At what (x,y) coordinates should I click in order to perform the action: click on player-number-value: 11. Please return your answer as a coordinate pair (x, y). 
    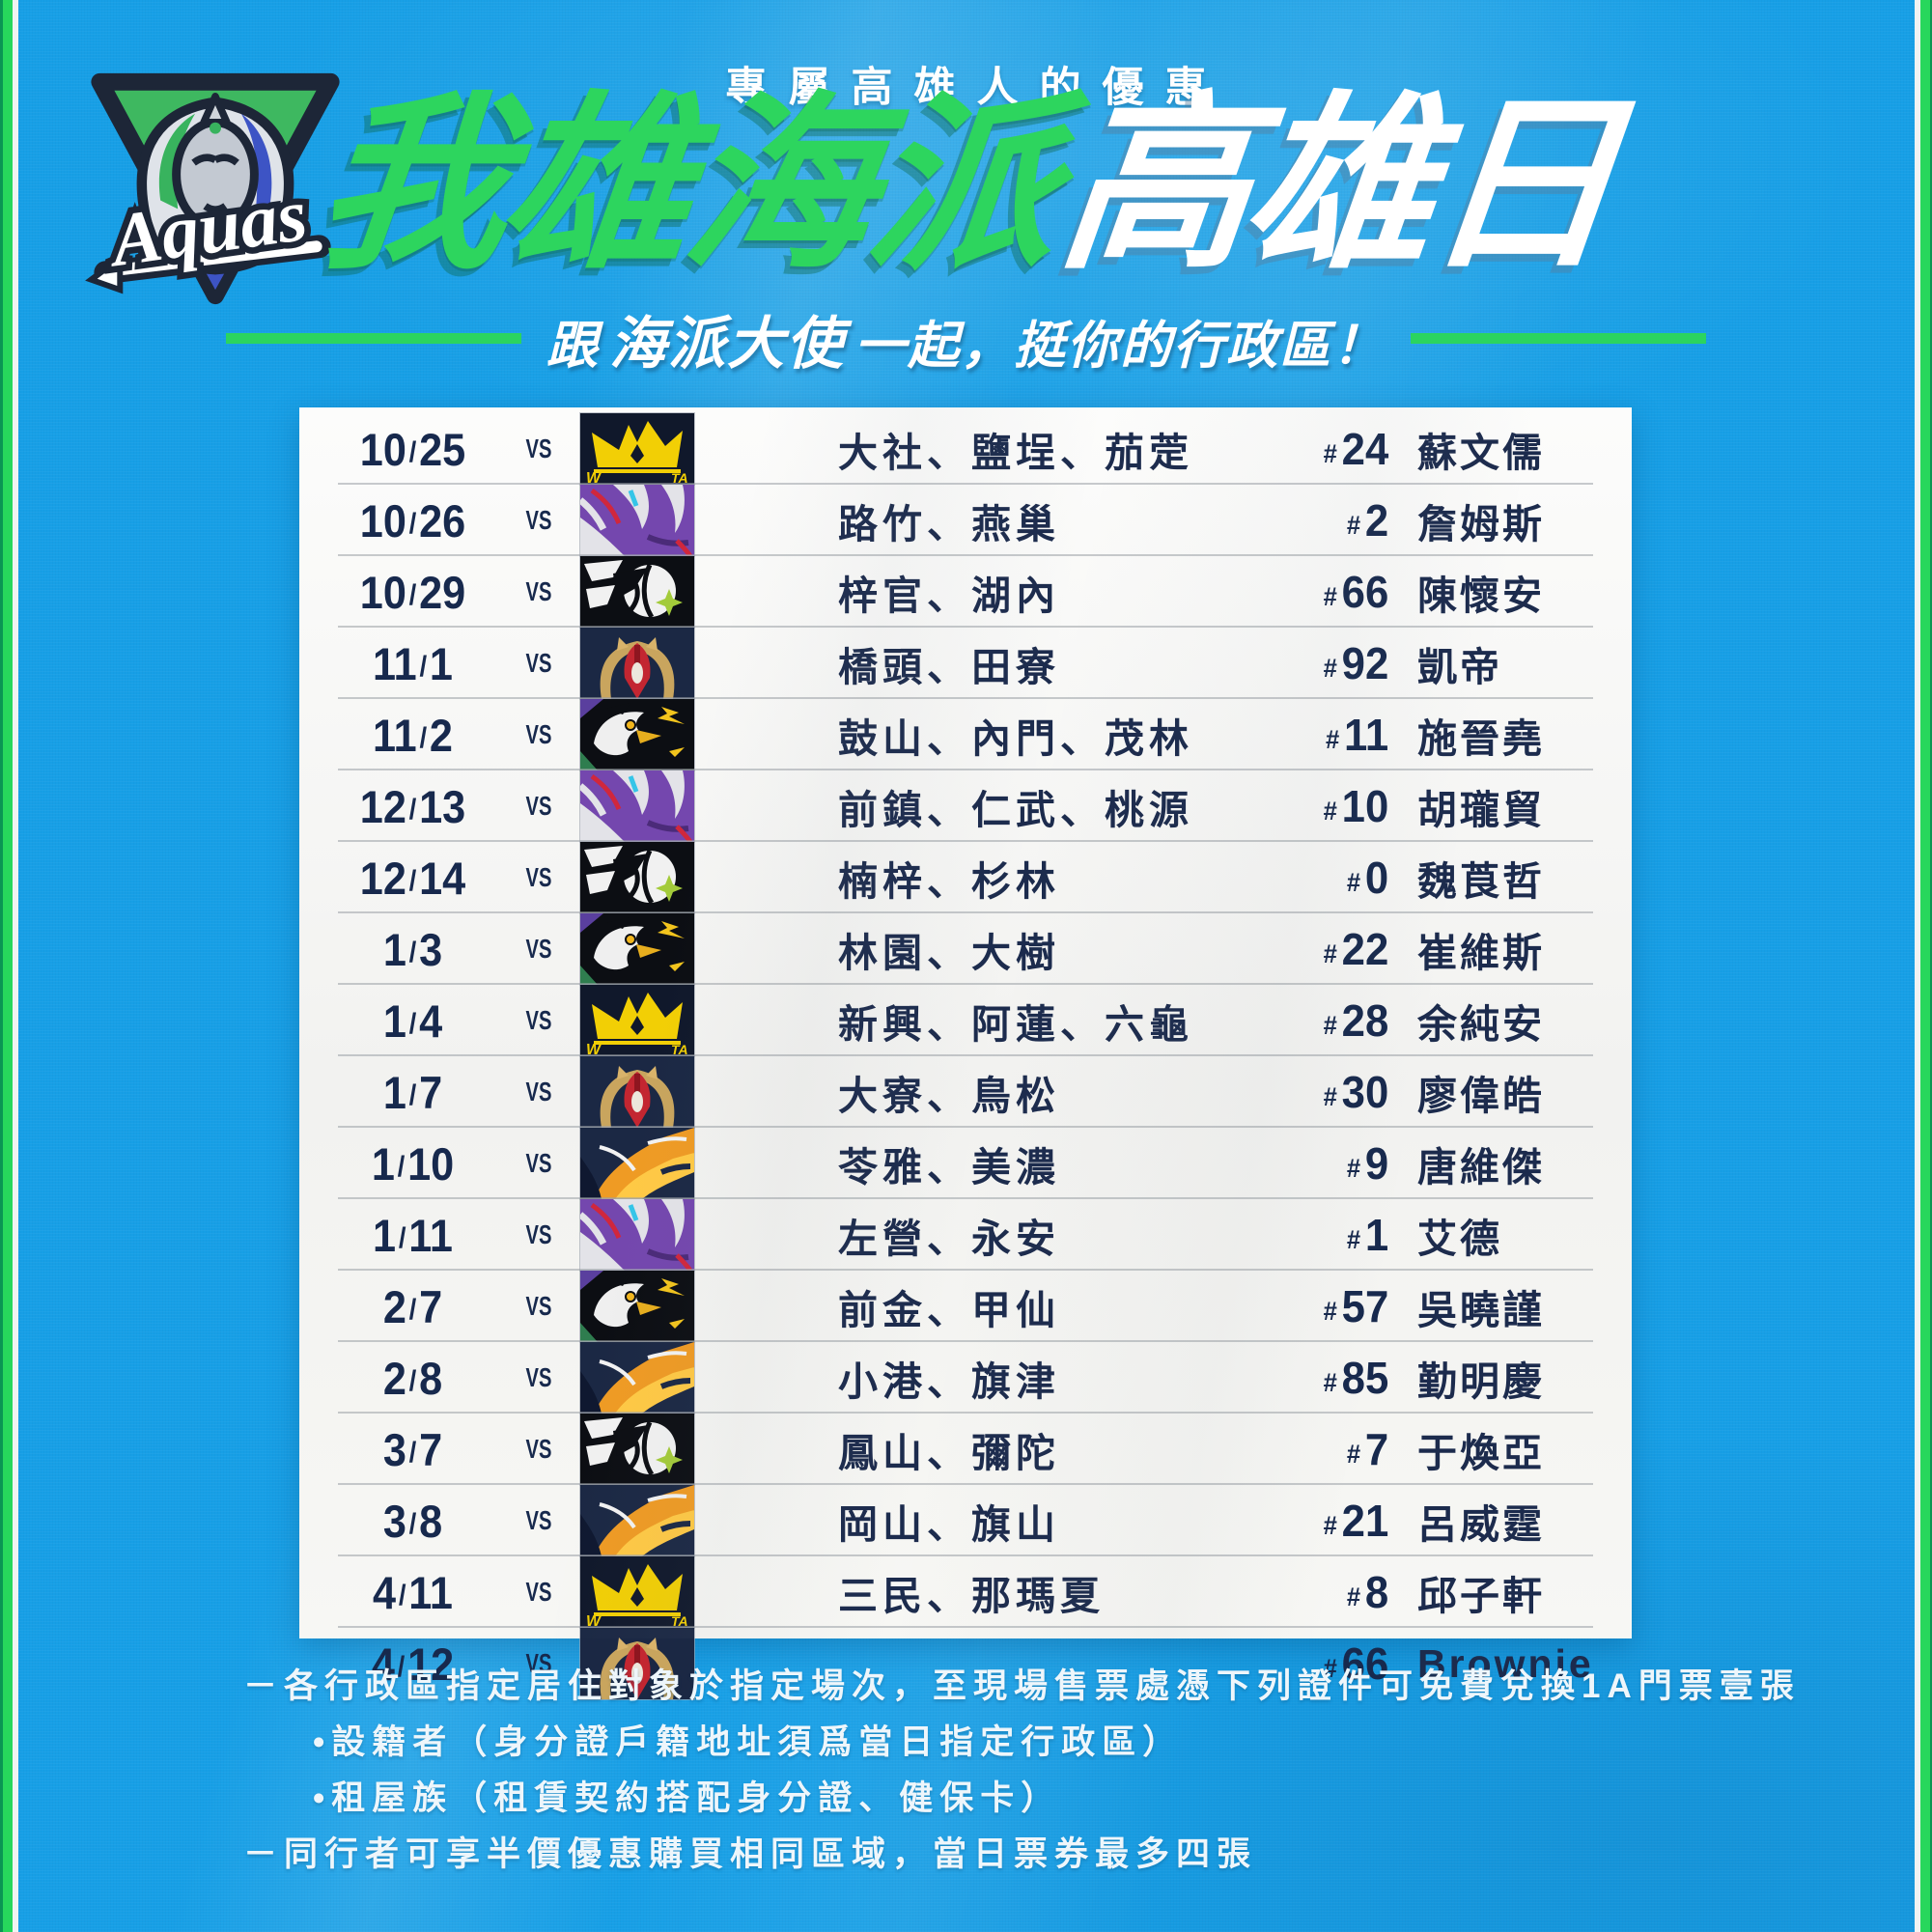
    Looking at the image, I should click on (1367, 735).